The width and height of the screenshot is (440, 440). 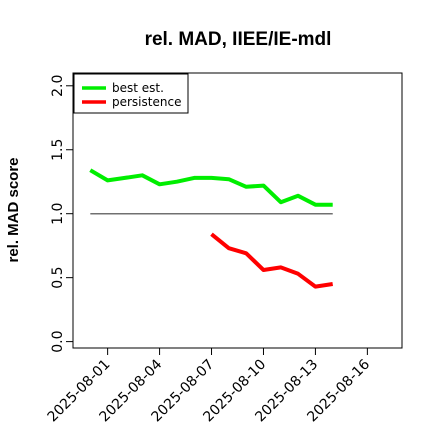 I want to click on y-tick-label: 0.5, so click(x=58, y=278).